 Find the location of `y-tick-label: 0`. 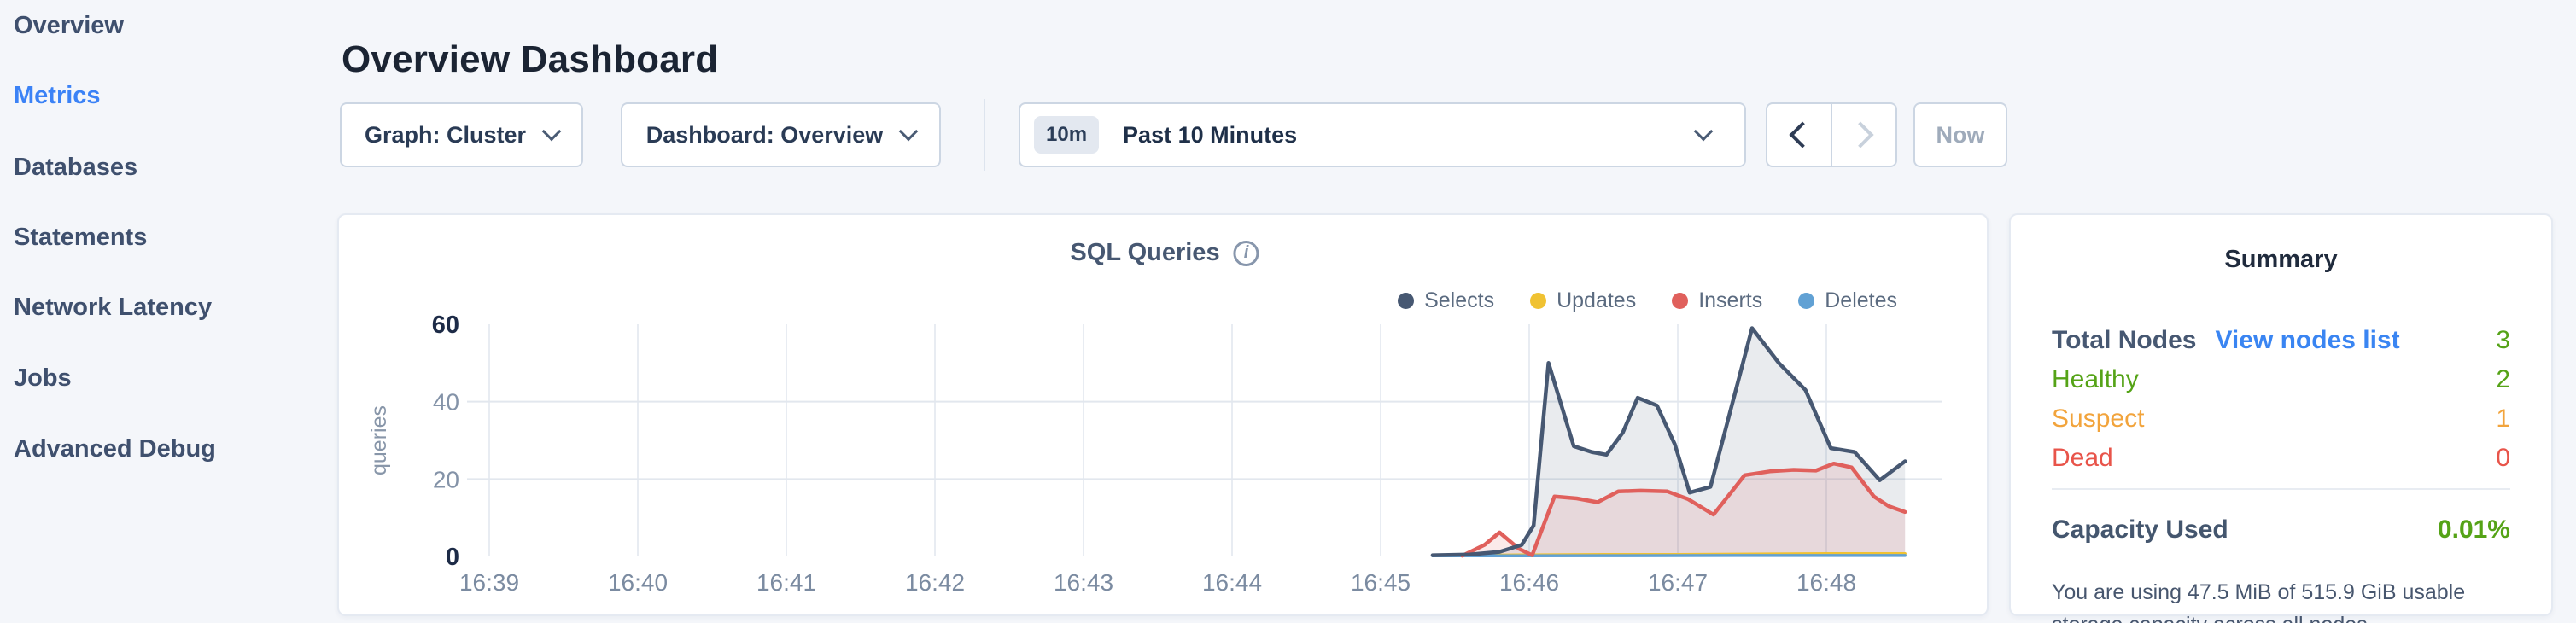

y-tick-label: 0 is located at coordinates (452, 557).